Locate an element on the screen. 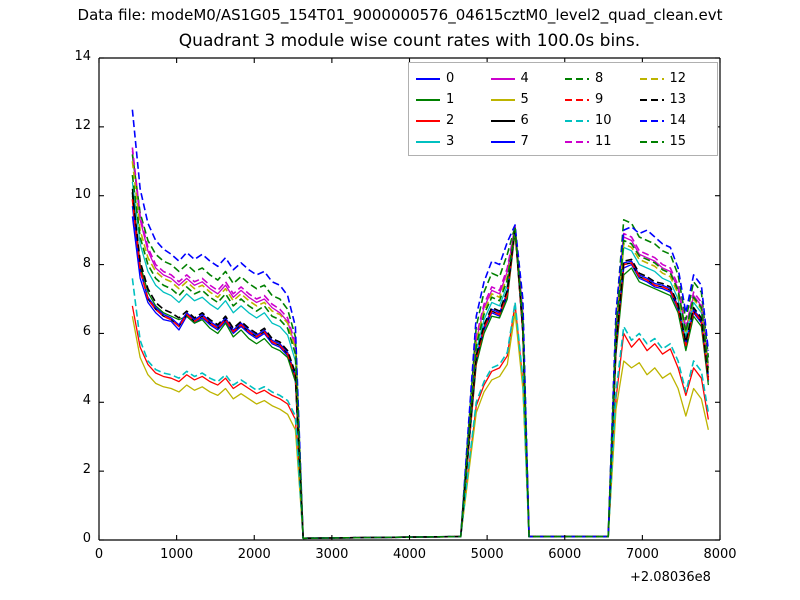 This screenshot has width=800, height=600. legend-entry-12: 12 is located at coordinates (676, 78).